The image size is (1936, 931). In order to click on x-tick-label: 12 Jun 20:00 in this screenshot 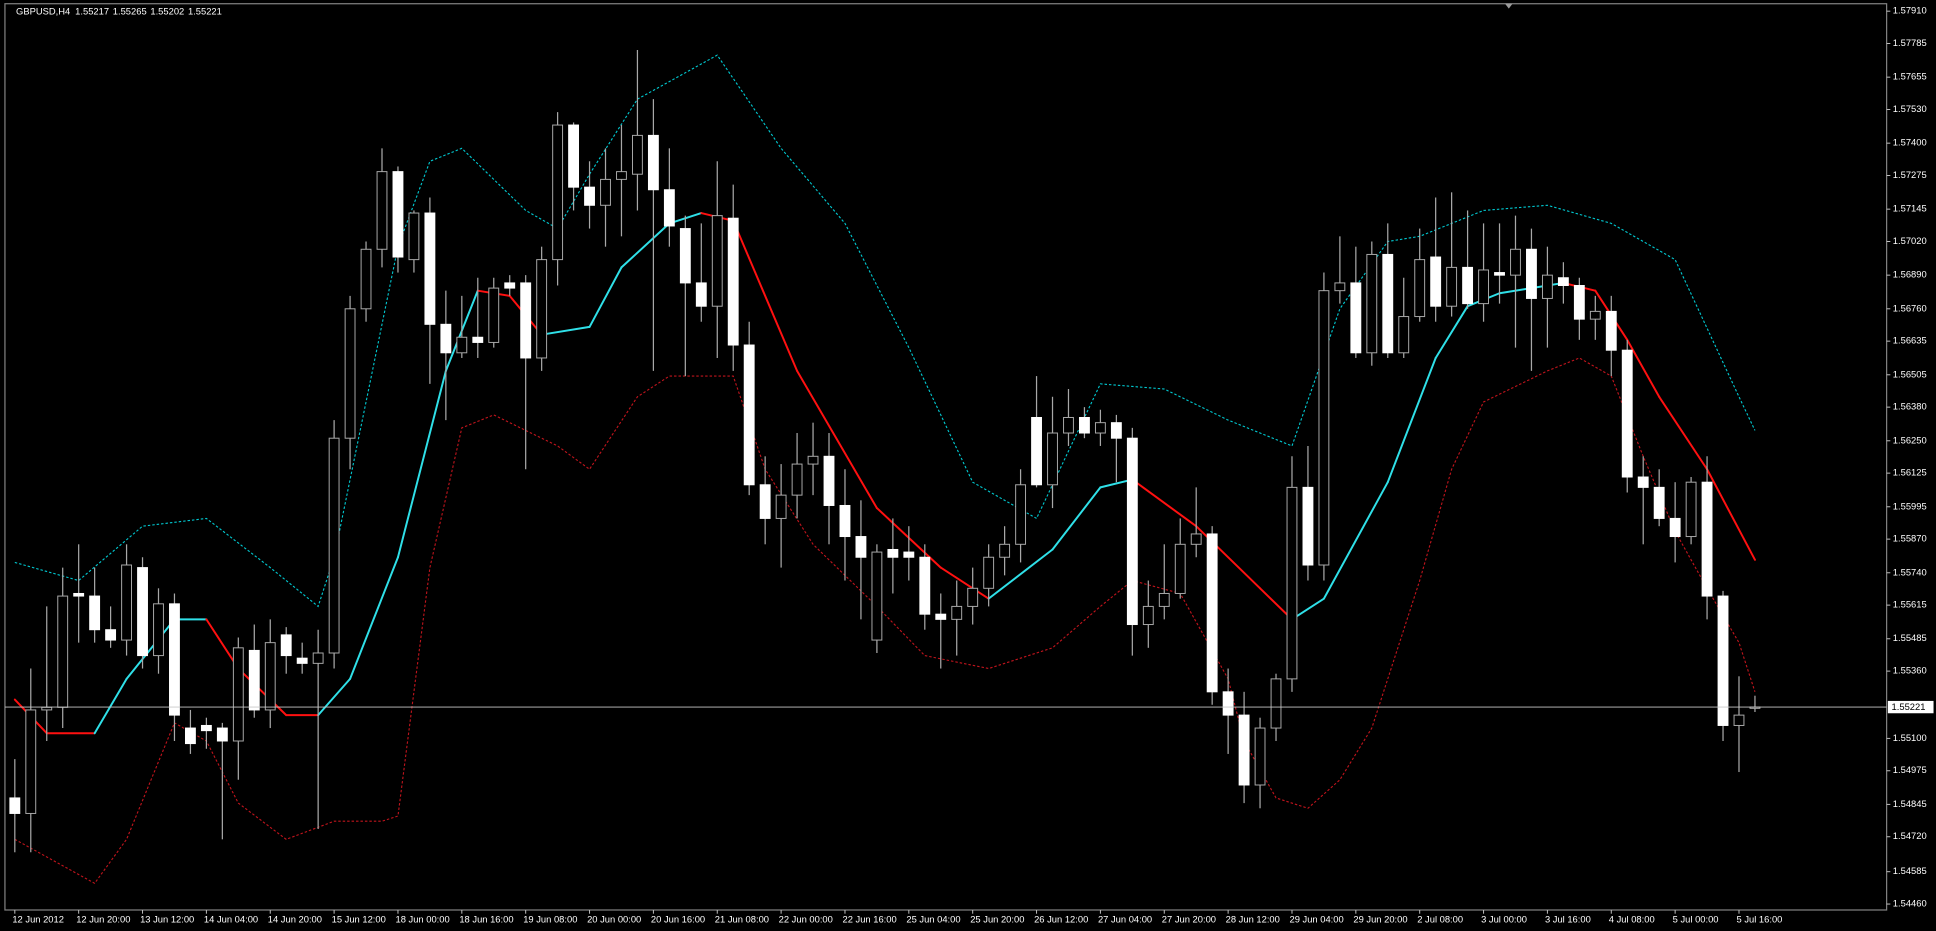, I will do `click(103, 919)`.